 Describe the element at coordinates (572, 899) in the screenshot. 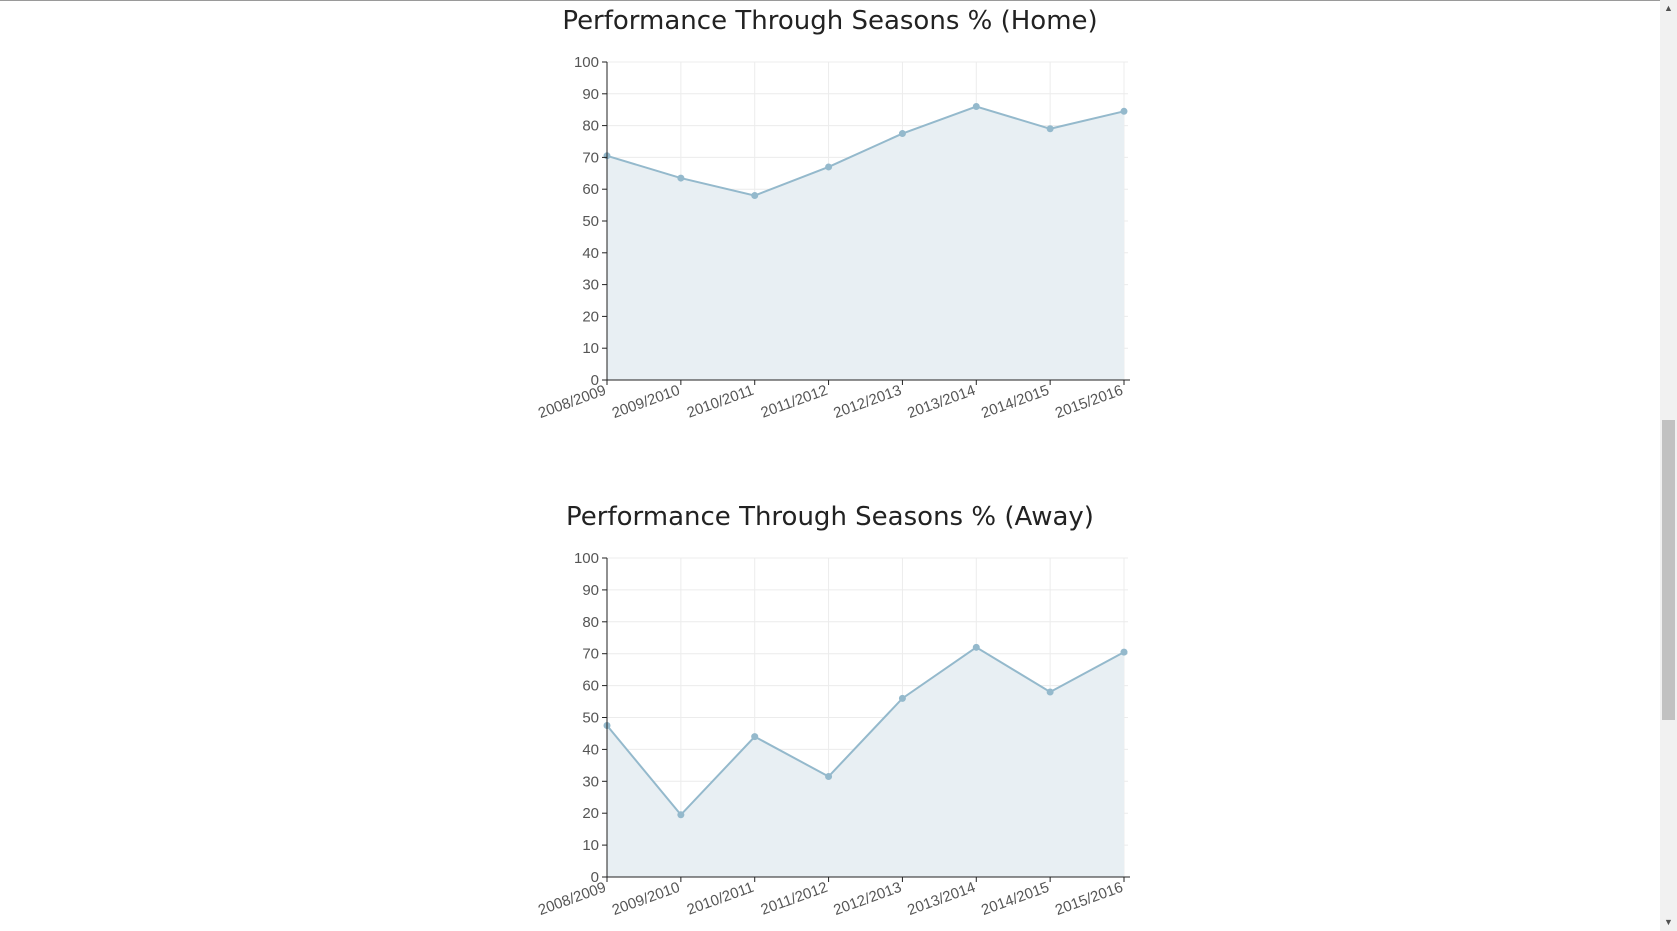

I see `x-tick-label: 2008/2009` at that location.